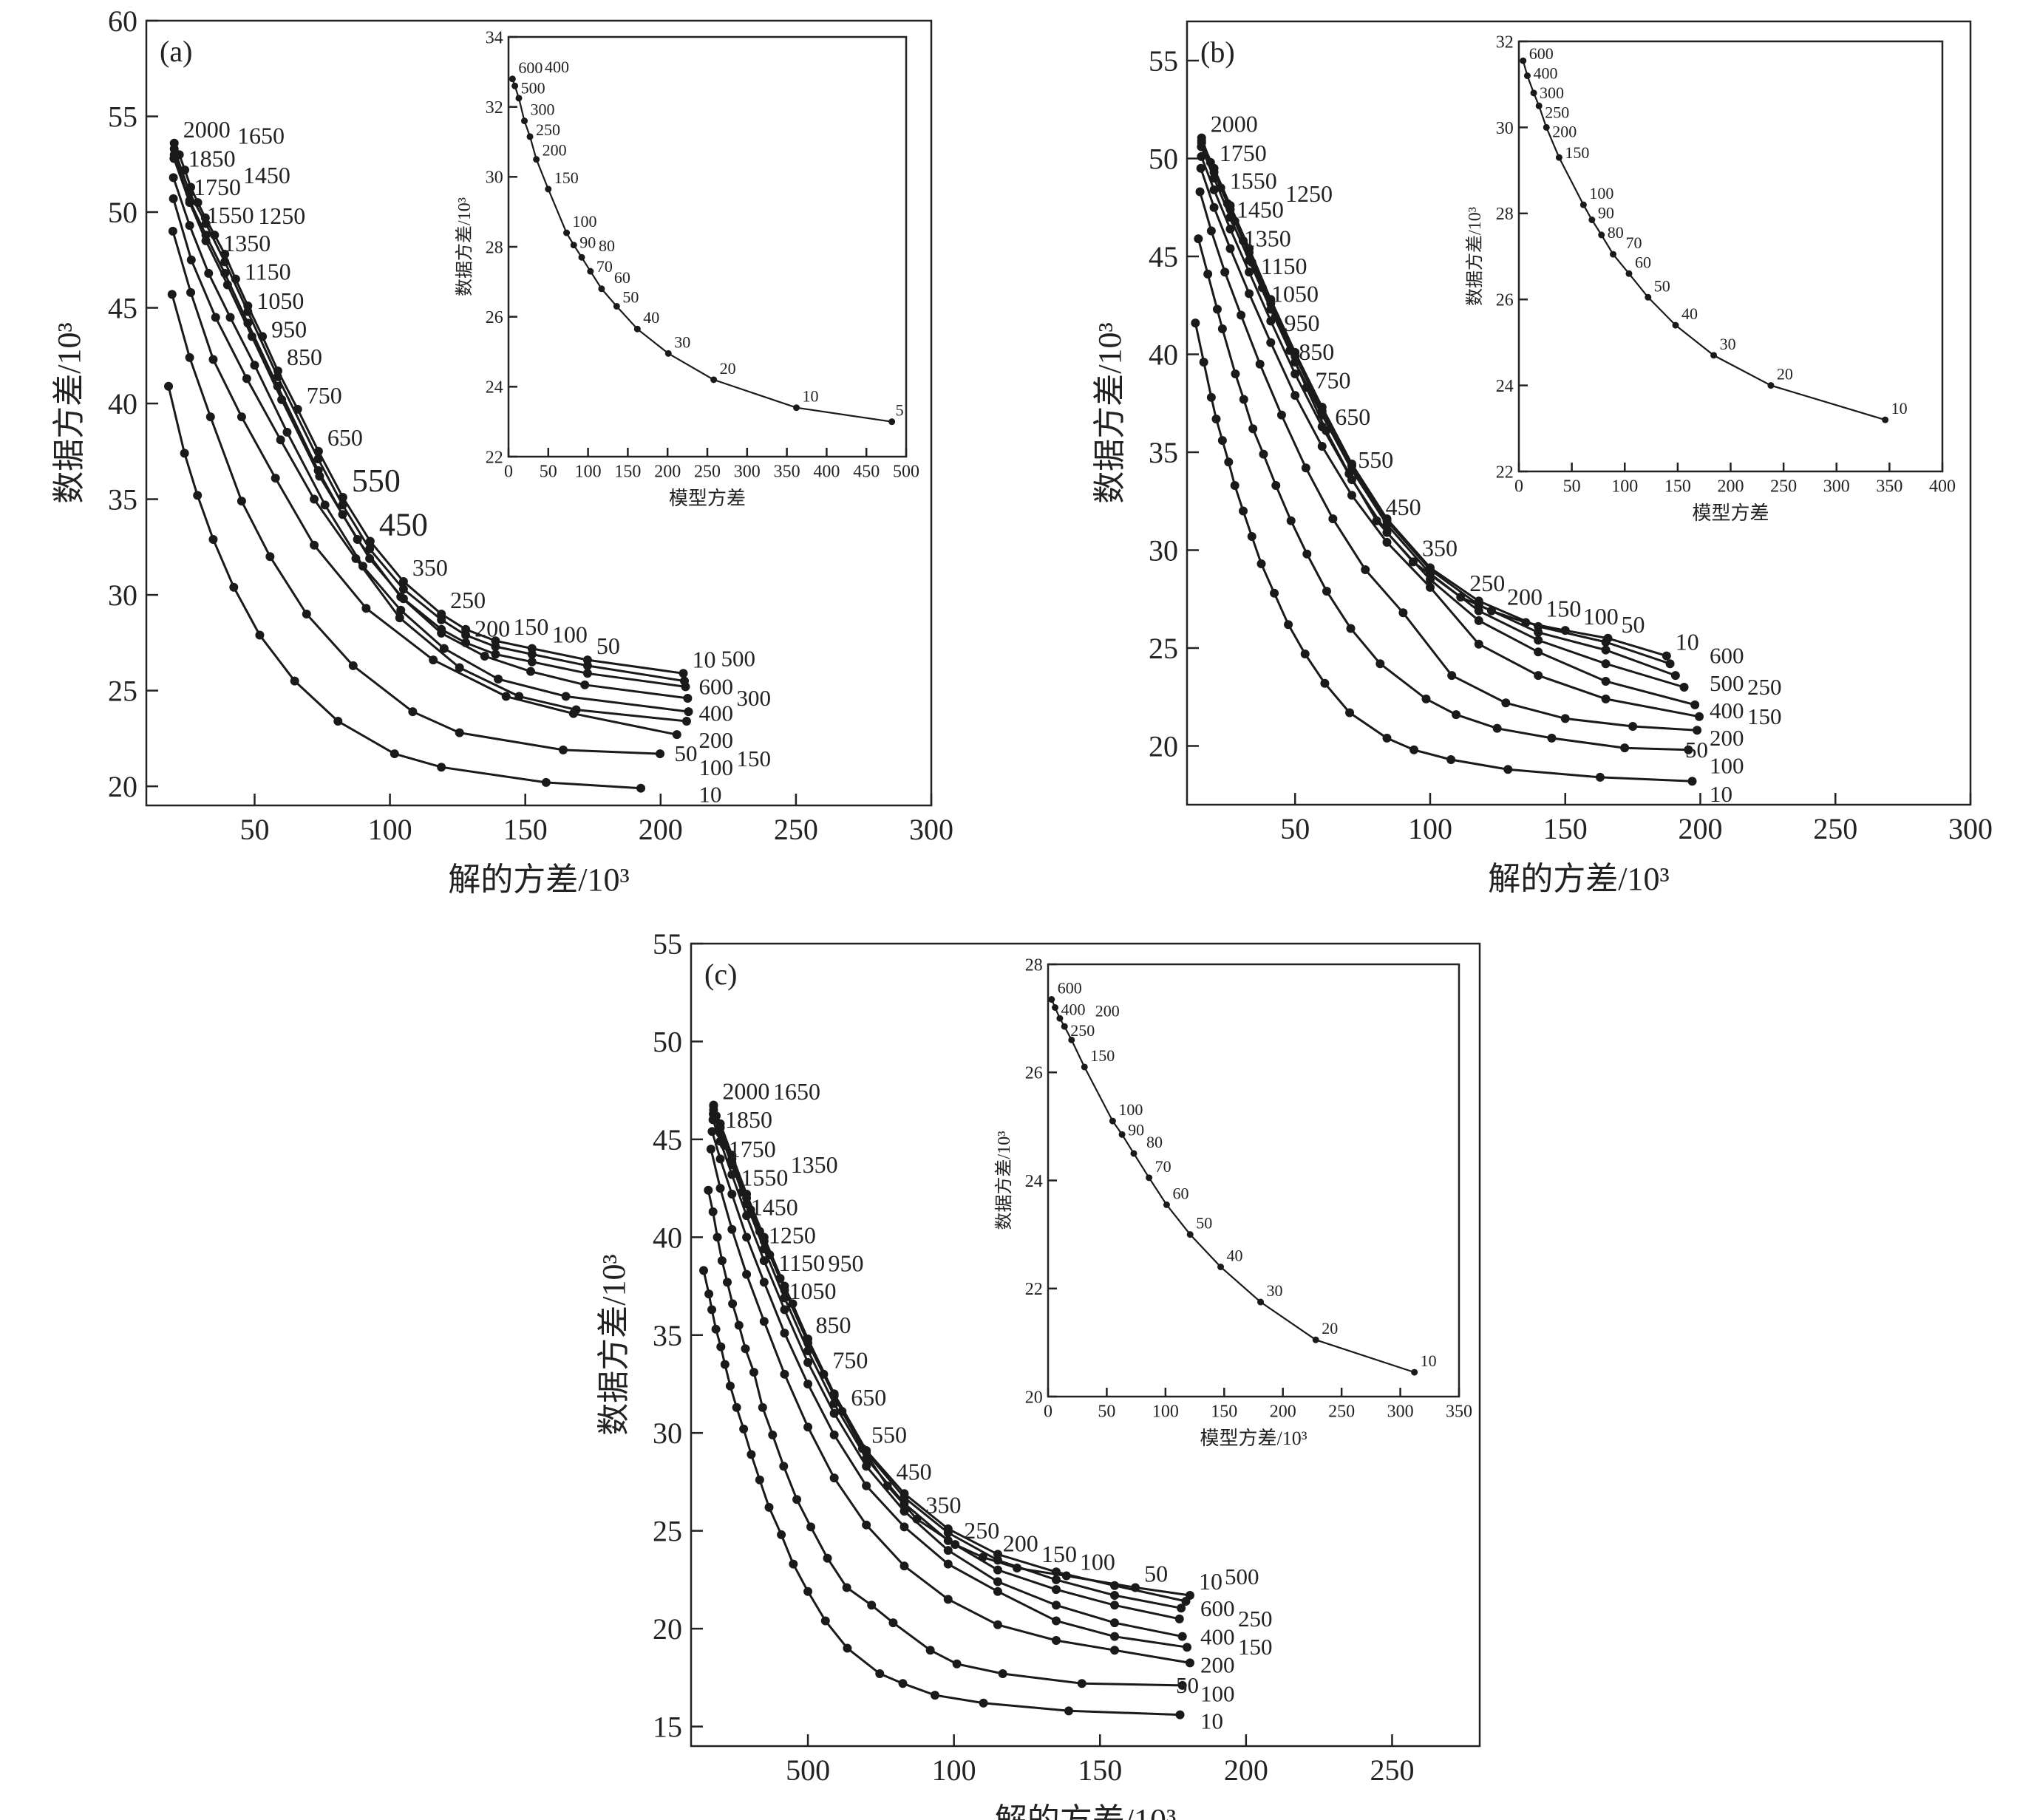  What do you see at coordinates (1164, 452) in the screenshot?
I see `y-tick-label: 35` at bounding box center [1164, 452].